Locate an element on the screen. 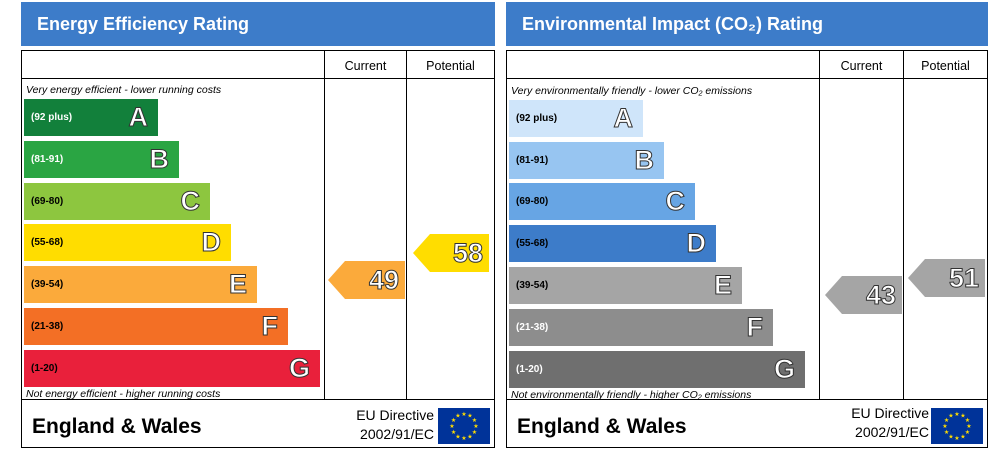 This screenshot has height=452, width=998. rating-band-b: (81-91) B is located at coordinates (586, 160).